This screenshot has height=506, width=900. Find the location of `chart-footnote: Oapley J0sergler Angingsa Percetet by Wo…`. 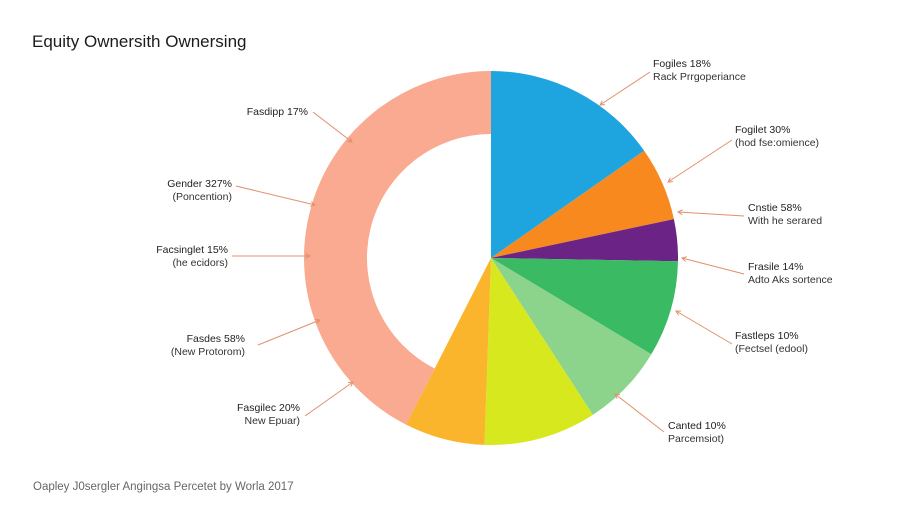

chart-footnote: Oapley J0sergler Angingsa Percetet by Wo… is located at coordinates (163, 487).